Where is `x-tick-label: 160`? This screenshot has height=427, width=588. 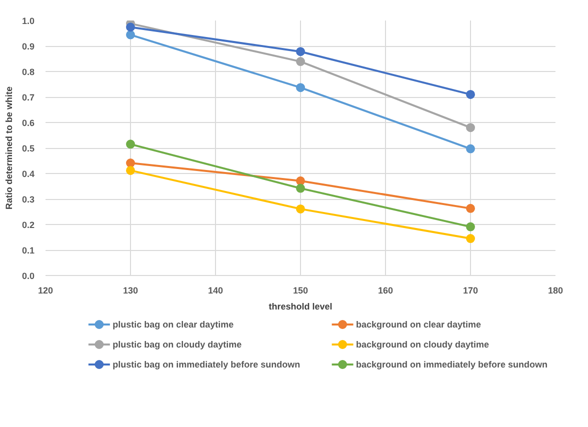
x-tick-label: 160 is located at coordinates (386, 291).